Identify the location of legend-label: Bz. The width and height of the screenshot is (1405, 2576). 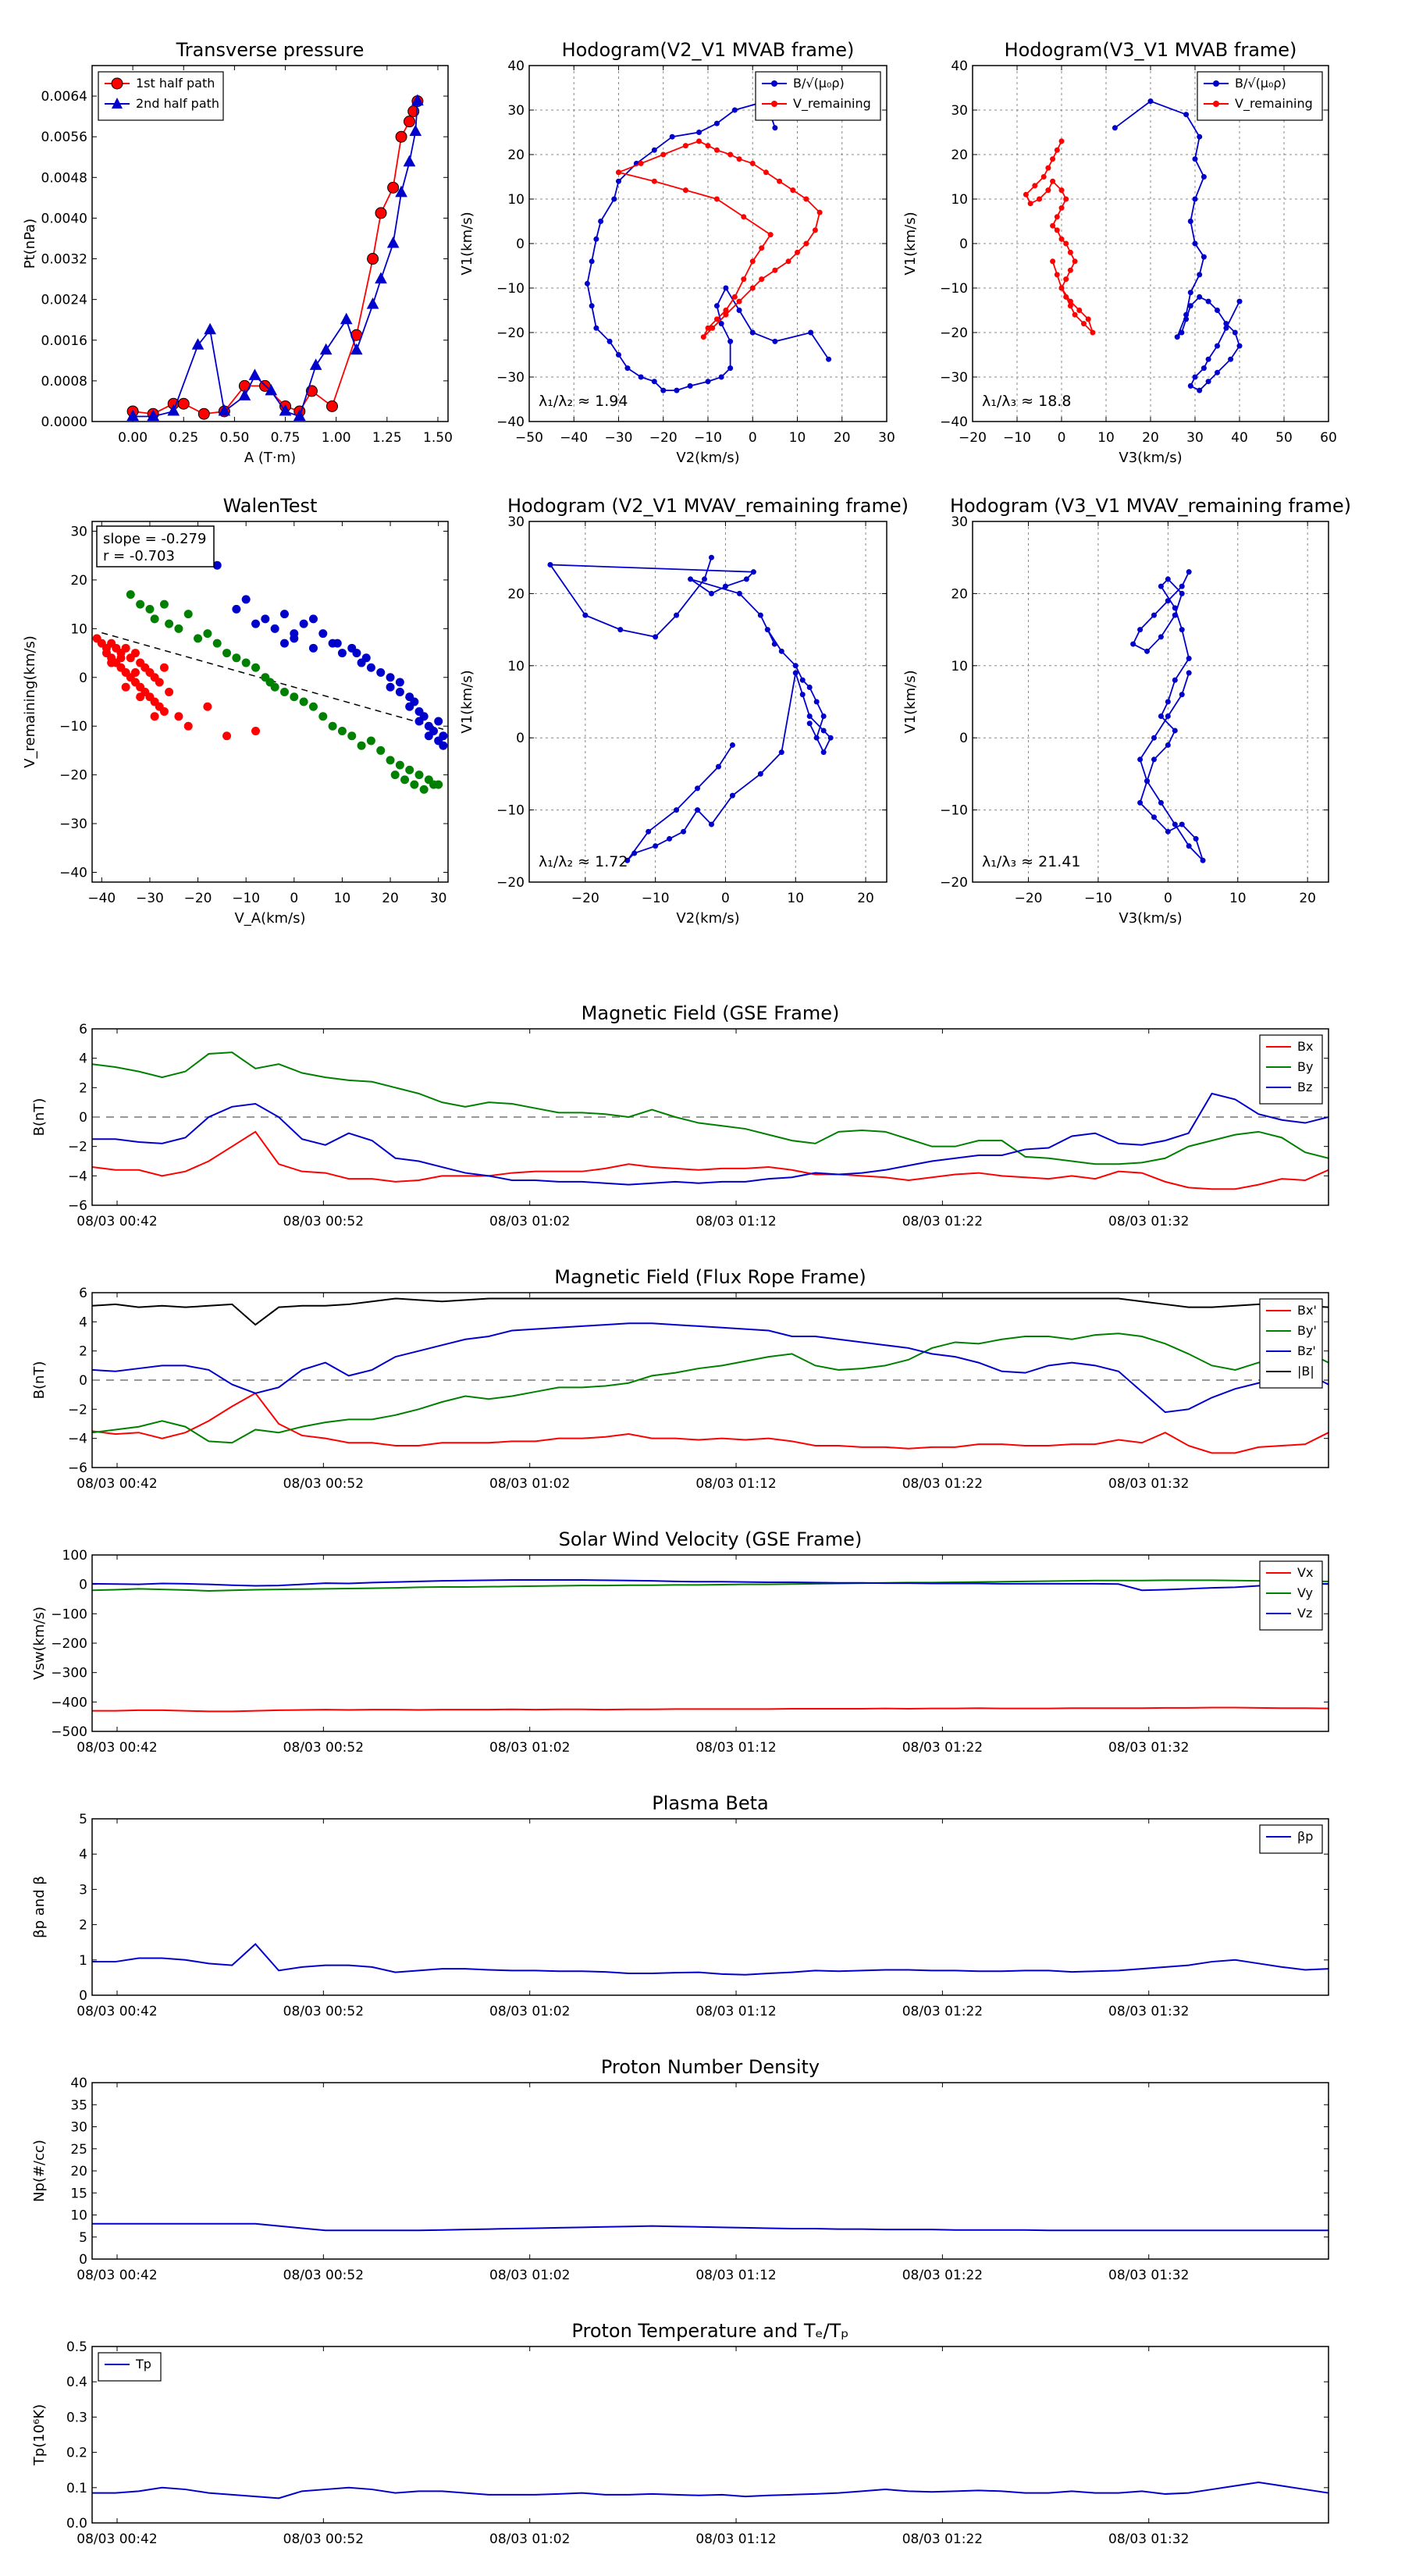
(1304, 1087).